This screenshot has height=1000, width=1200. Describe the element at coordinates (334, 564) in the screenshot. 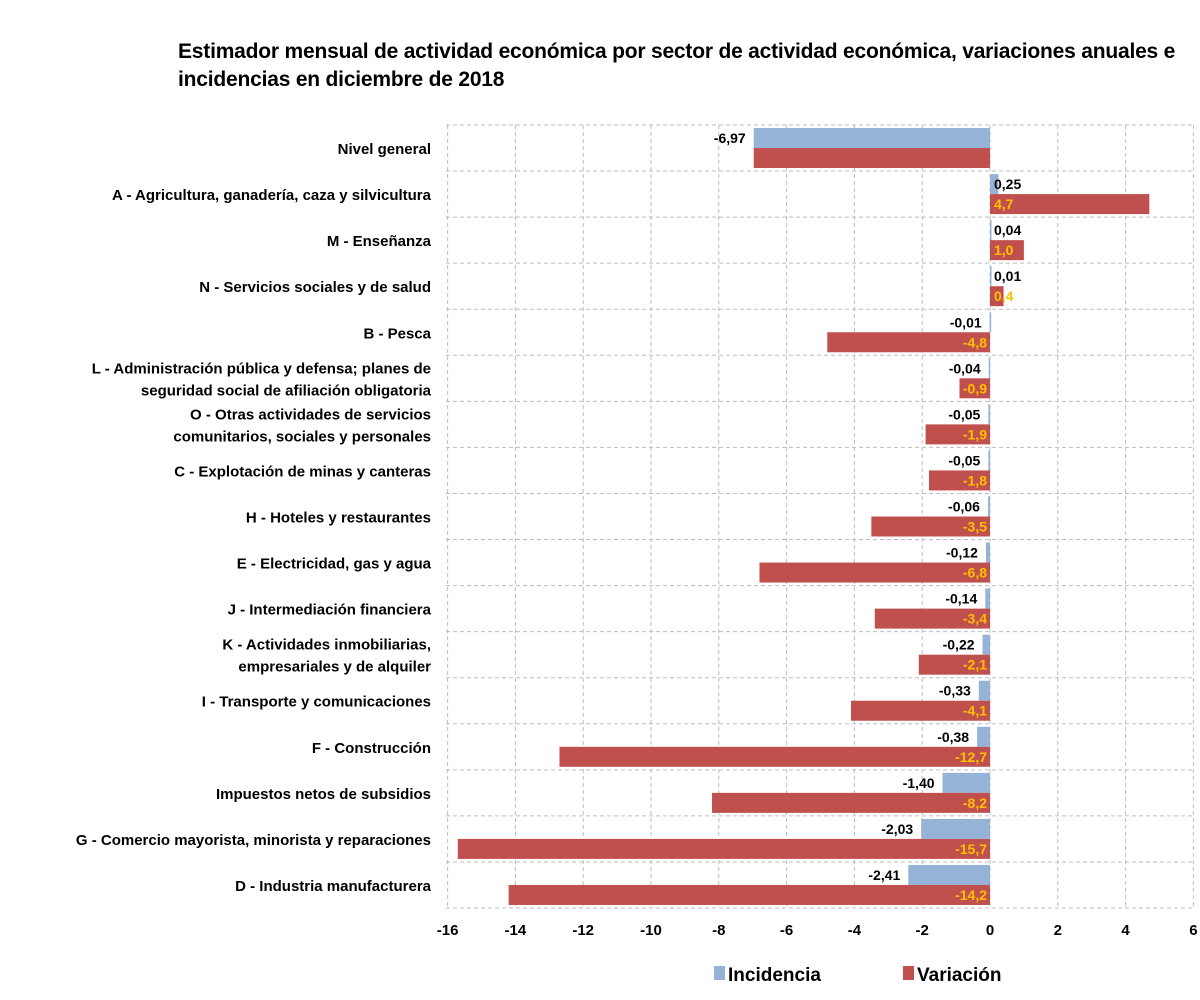

I see `category-label-9: E - Electricidad, gas y agua` at that location.